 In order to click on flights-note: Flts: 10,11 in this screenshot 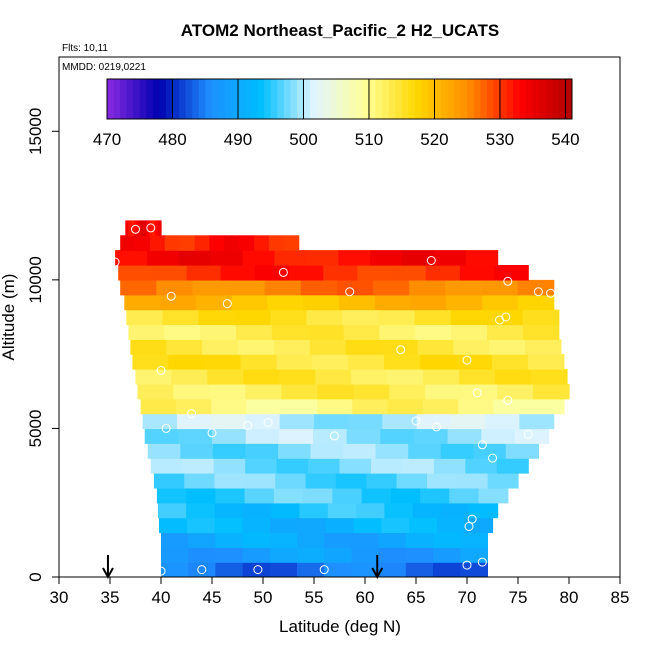, I will do `click(85, 48)`.